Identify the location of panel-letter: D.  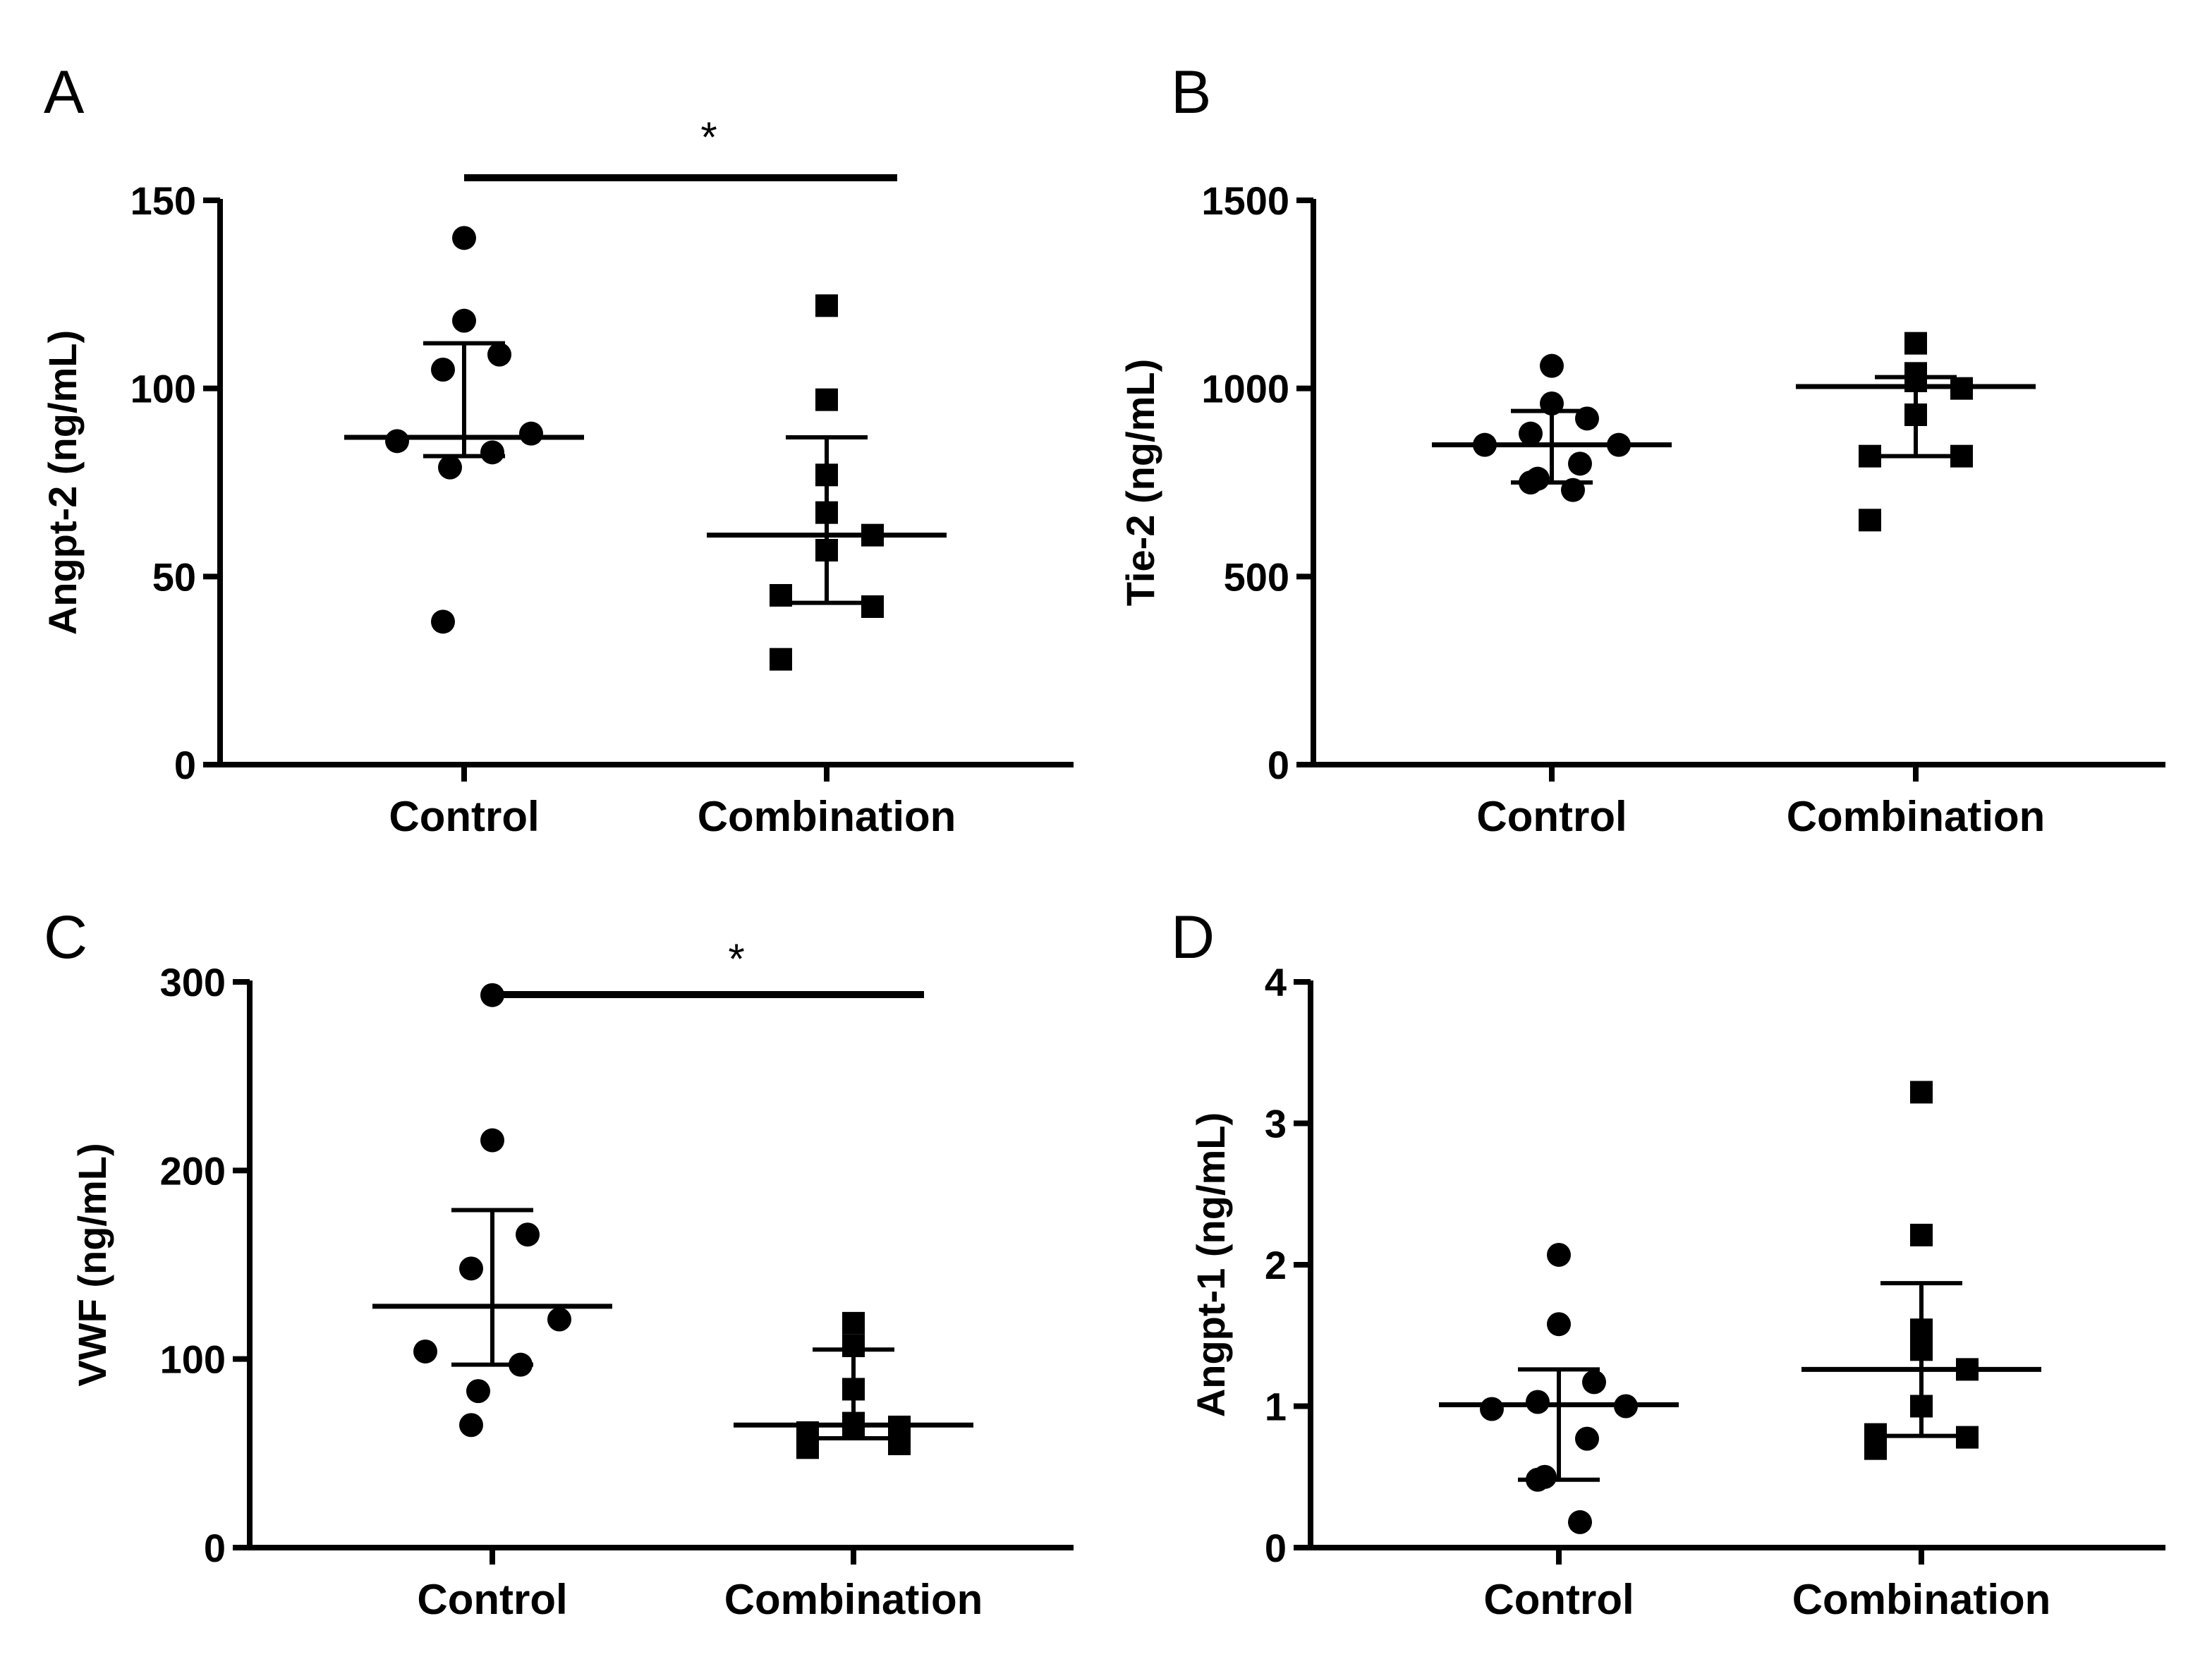
(1193, 938).